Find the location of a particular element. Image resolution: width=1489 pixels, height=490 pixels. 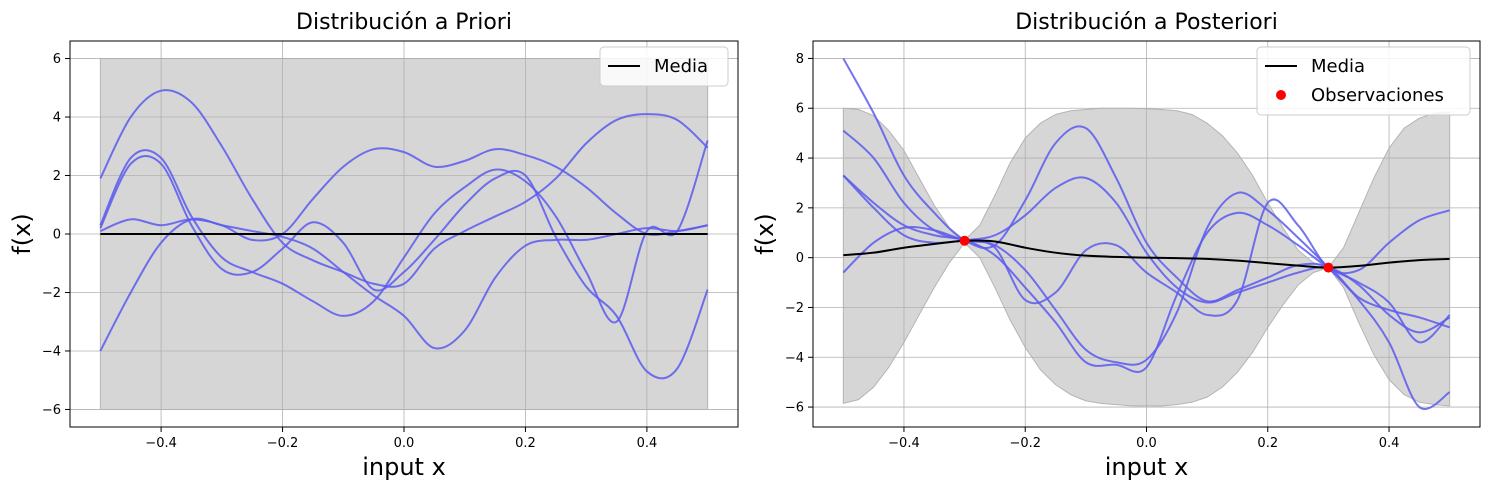

chart-title: Distribución a Priori is located at coordinates (404, 22).